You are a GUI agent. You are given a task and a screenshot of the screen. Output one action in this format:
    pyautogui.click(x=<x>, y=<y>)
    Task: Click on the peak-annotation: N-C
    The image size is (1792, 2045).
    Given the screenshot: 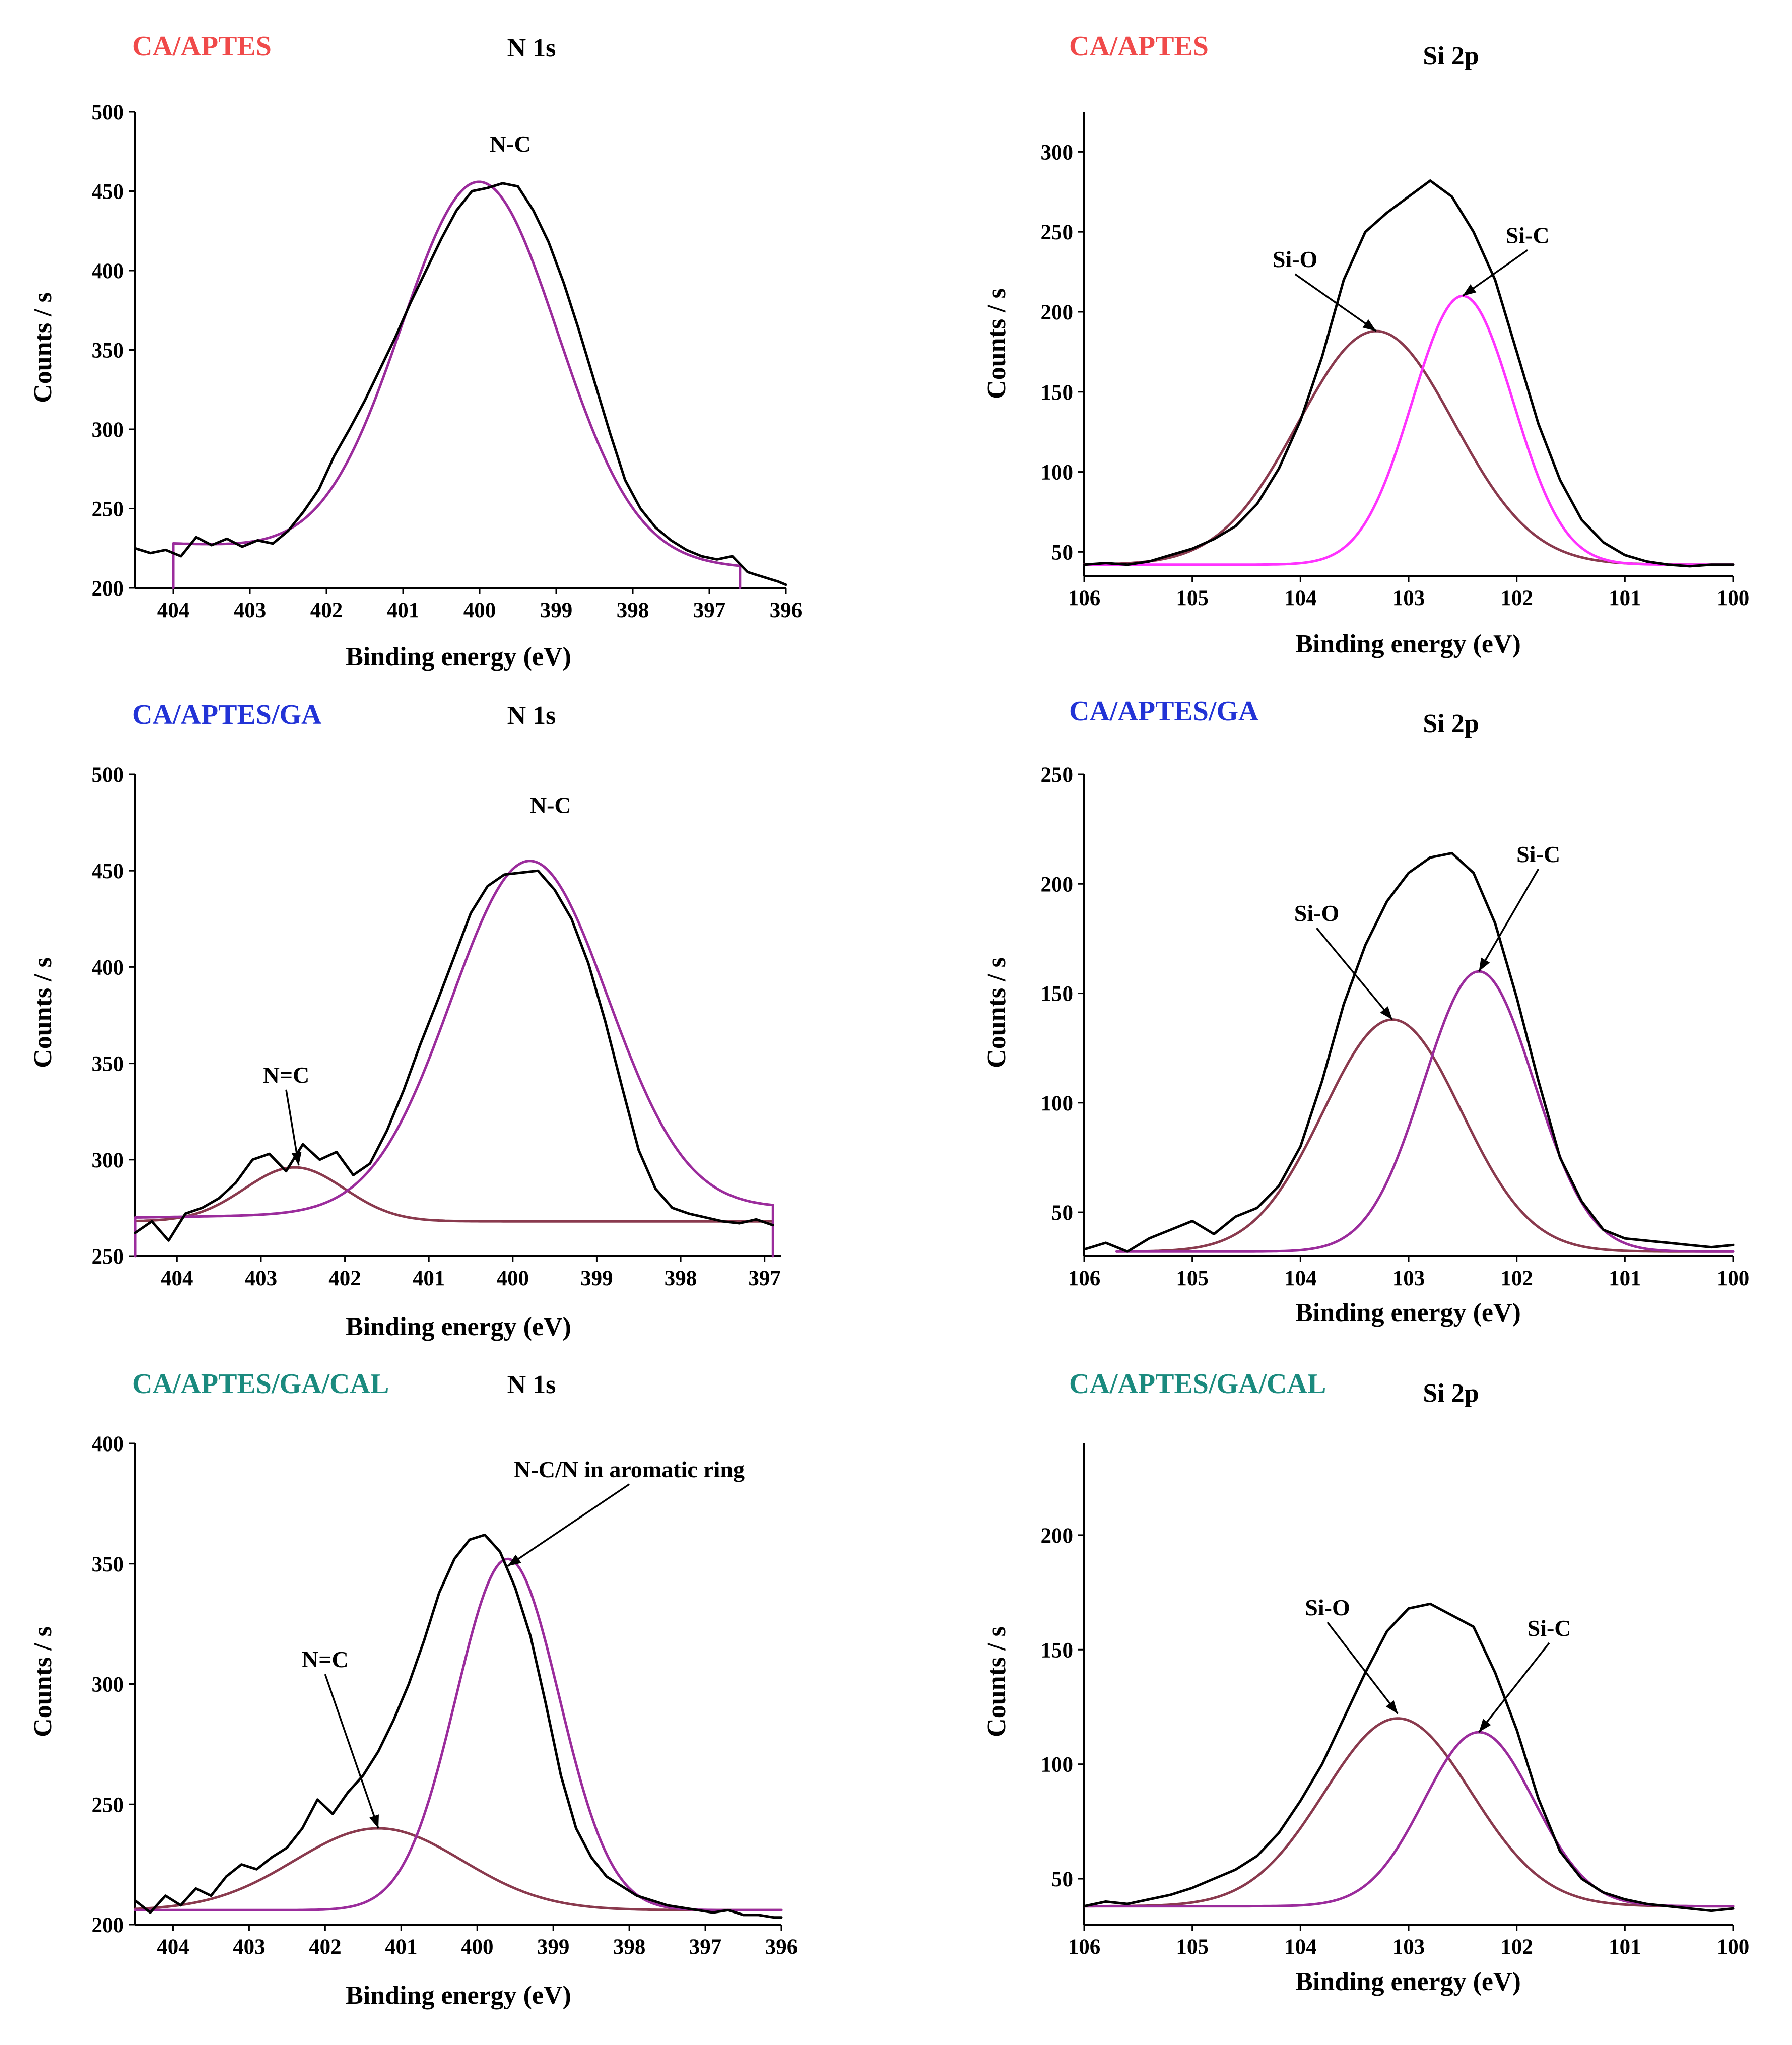 What is the action you would take?
    pyautogui.click(x=511, y=144)
    